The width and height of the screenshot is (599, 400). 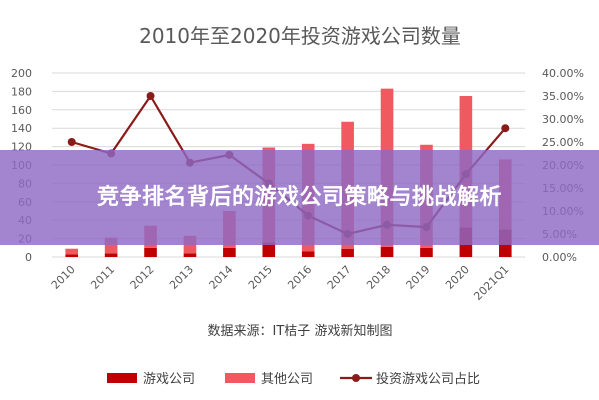 What do you see at coordinates (457, 277) in the screenshot?
I see `x-tick-label: 2020` at bounding box center [457, 277].